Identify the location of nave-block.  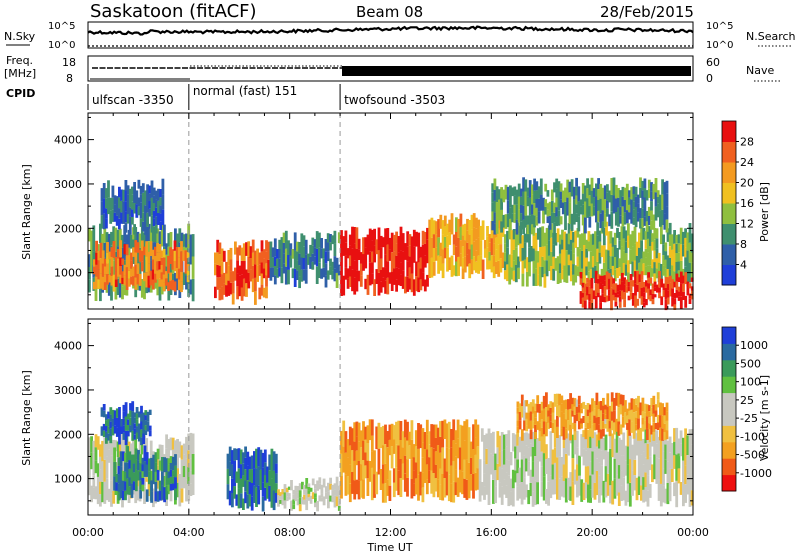
(516, 71).